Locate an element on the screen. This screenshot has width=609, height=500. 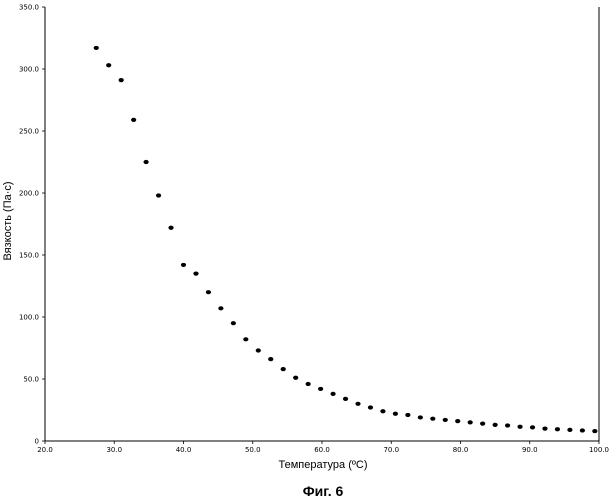
y-axis-label: Вязкость (Па·с) is located at coordinates (8, 220).